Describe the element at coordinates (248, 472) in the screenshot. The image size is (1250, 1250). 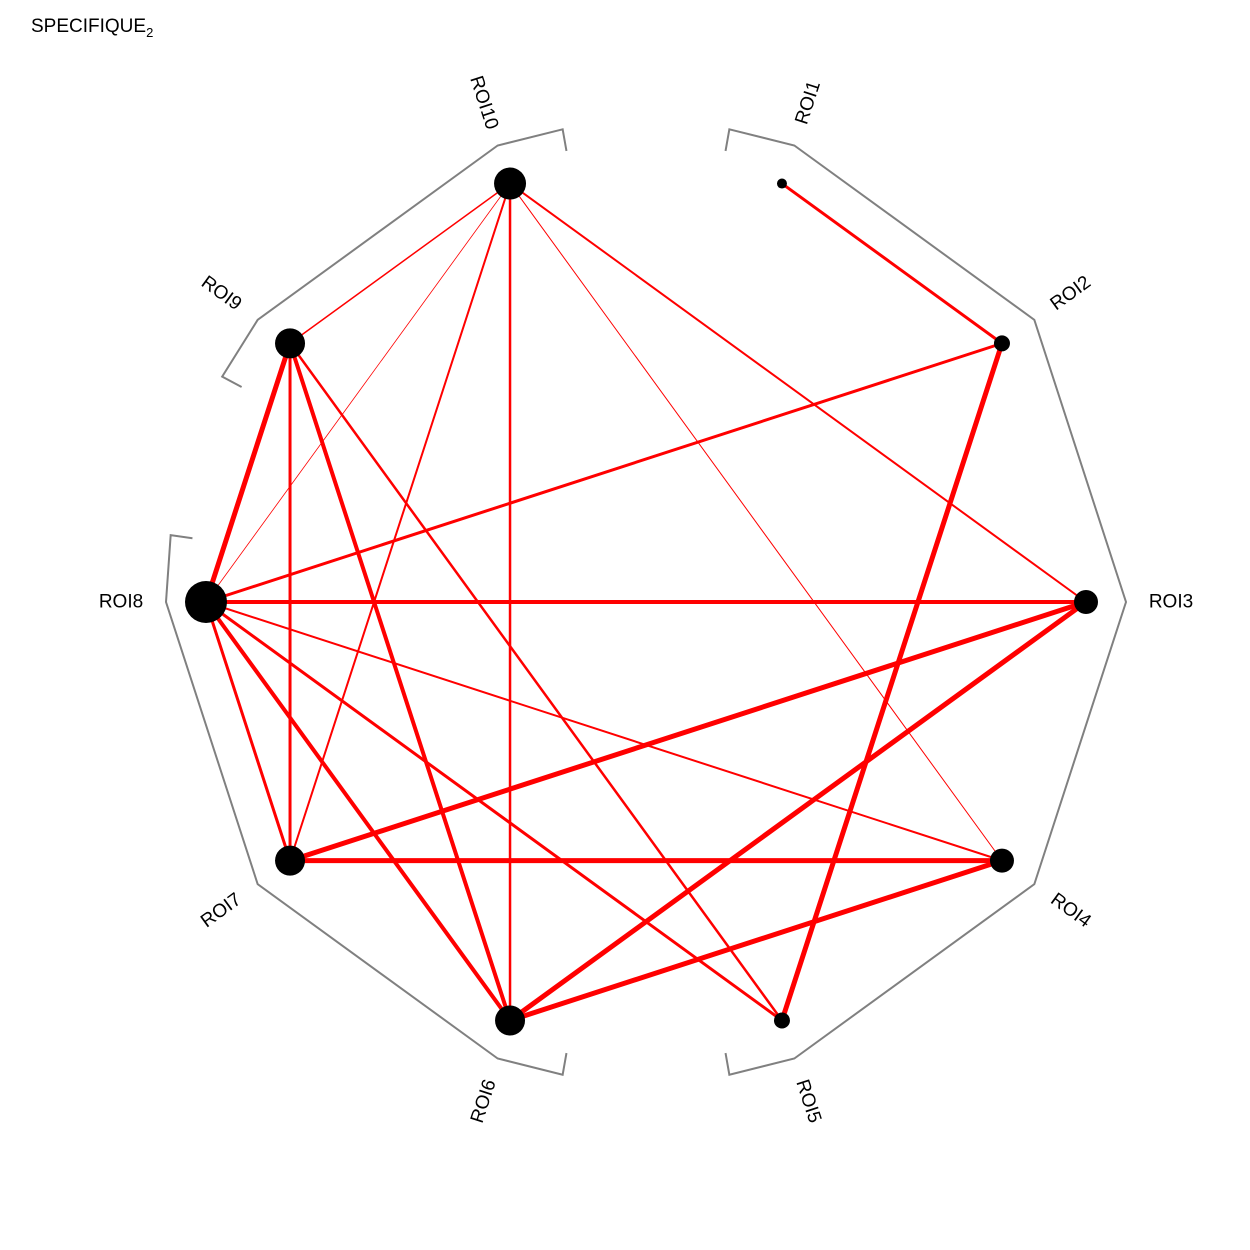
I see `edge-roi9-roi8` at that location.